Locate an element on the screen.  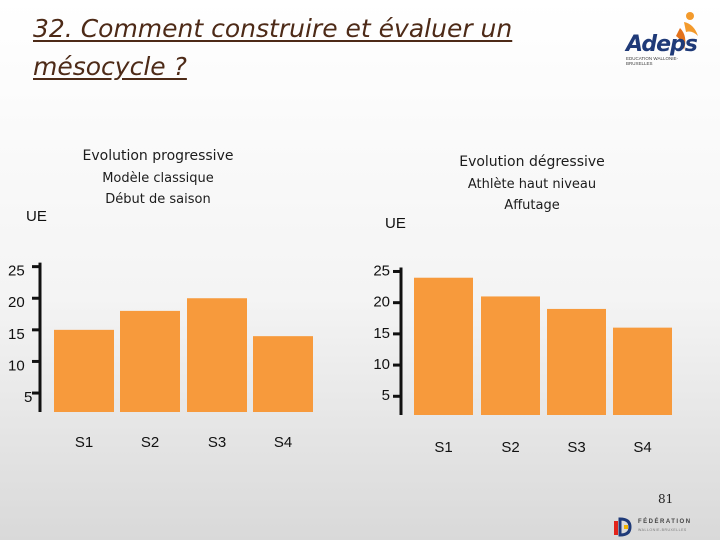
chart-1-x-tick-label: S3 is located at coordinates (217, 442).